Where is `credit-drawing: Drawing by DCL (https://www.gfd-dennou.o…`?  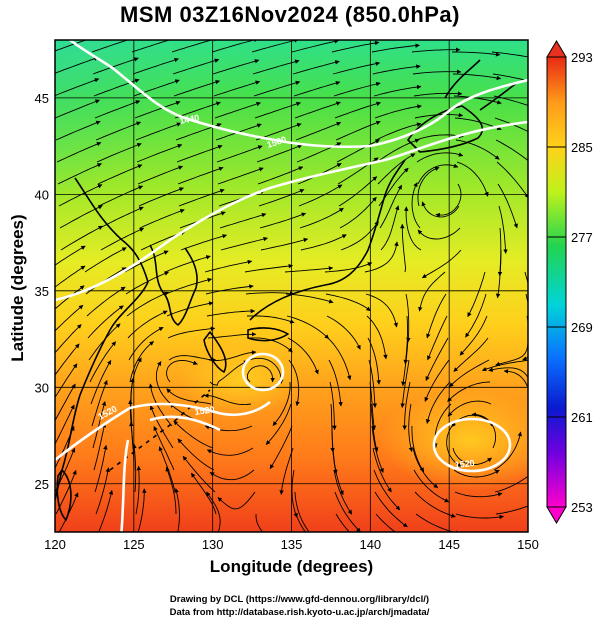
credit-drawing: Drawing by DCL (https://www.gfd-dennou.o… is located at coordinates (299, 599).